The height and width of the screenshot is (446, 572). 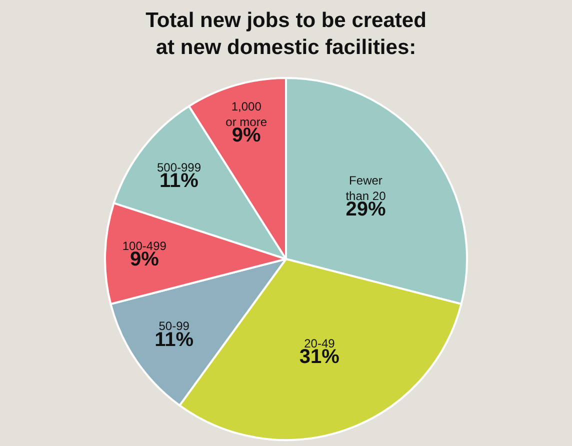 I want to click on slice-label: 500-999, so click(x=179, y=167).